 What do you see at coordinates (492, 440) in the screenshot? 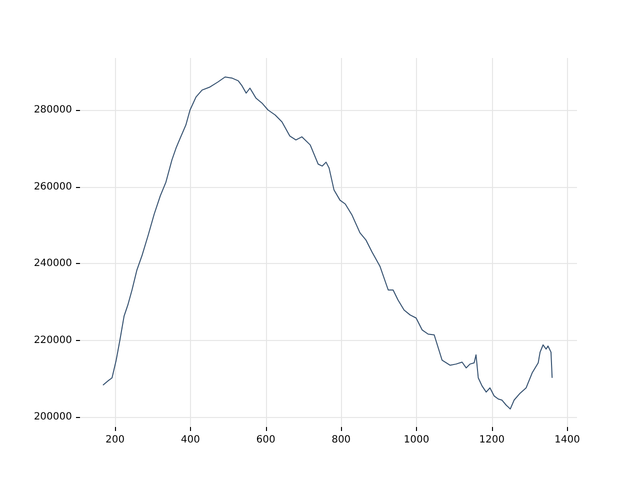
I see `x-tick-label: 1200` at bounding box center [492, 440].